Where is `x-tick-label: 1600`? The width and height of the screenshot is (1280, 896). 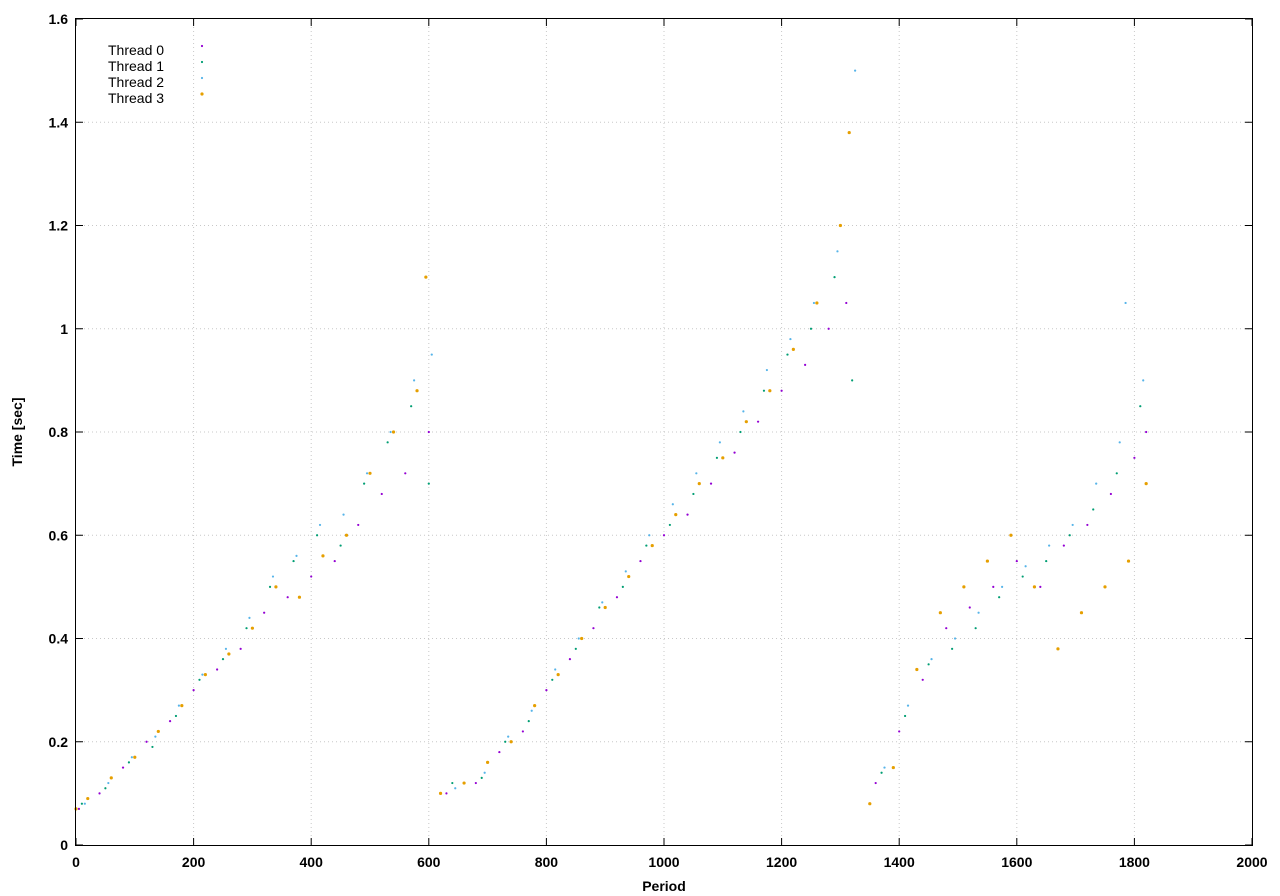 x-tick-label: 1600 is located at coordinates (1016, 862).